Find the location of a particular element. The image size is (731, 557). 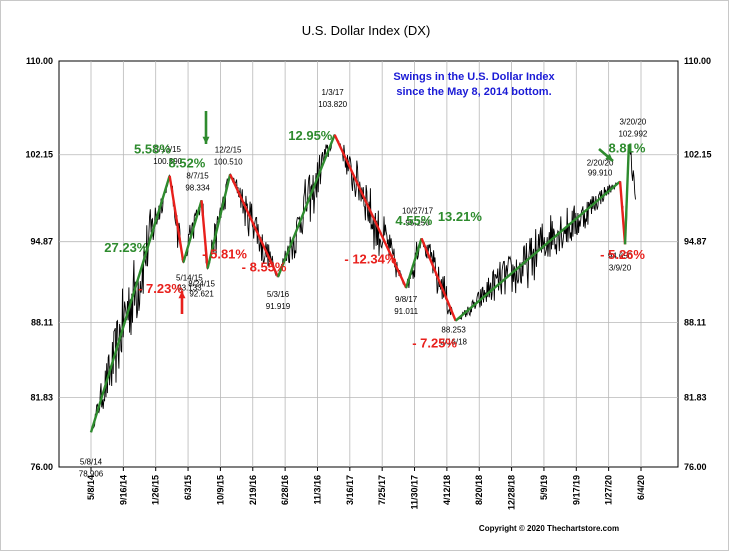

x-tick-label: 6/28/16 is located at coordinates (285, 490).